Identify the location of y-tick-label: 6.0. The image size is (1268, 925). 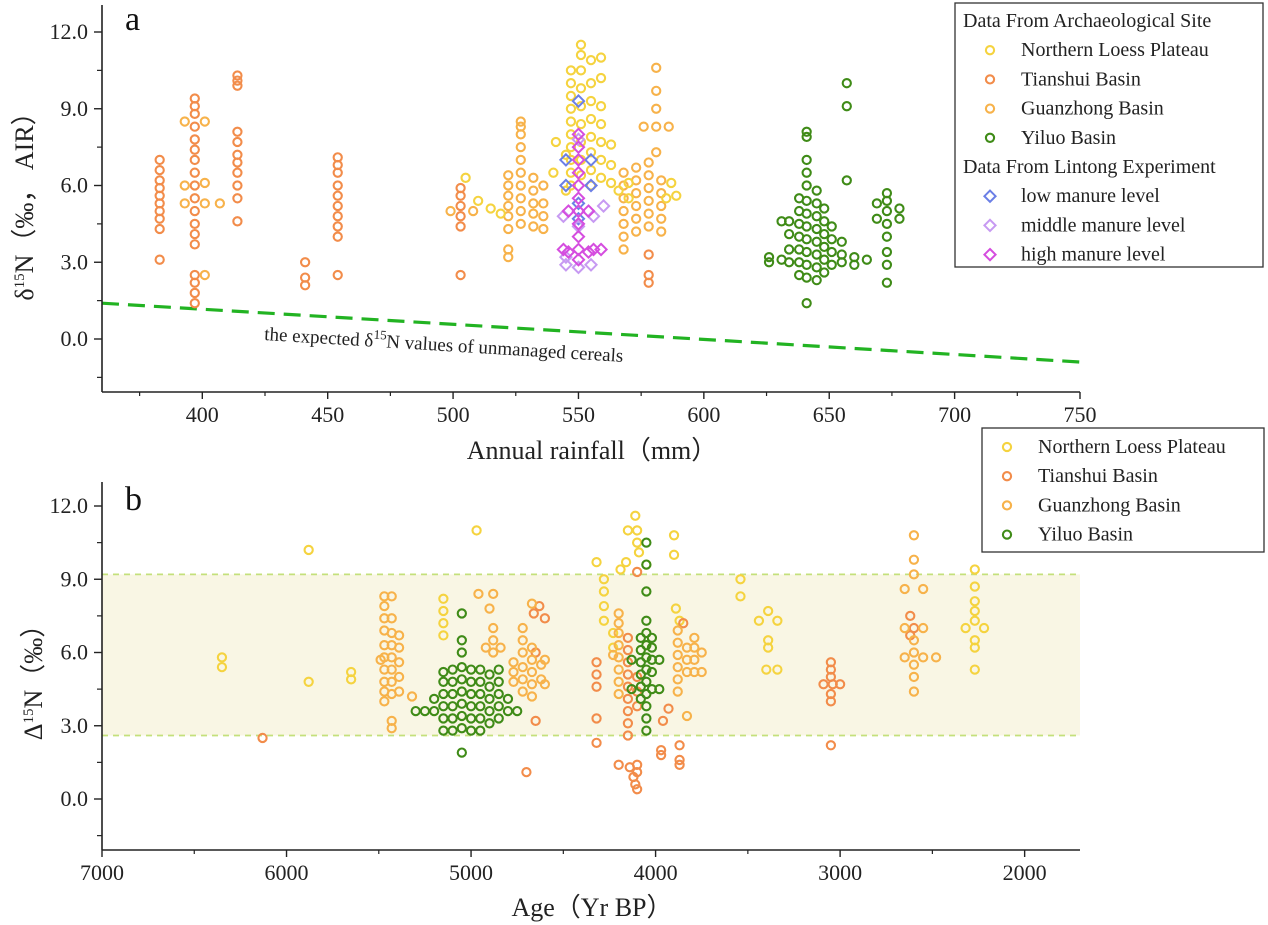
(75, 185).